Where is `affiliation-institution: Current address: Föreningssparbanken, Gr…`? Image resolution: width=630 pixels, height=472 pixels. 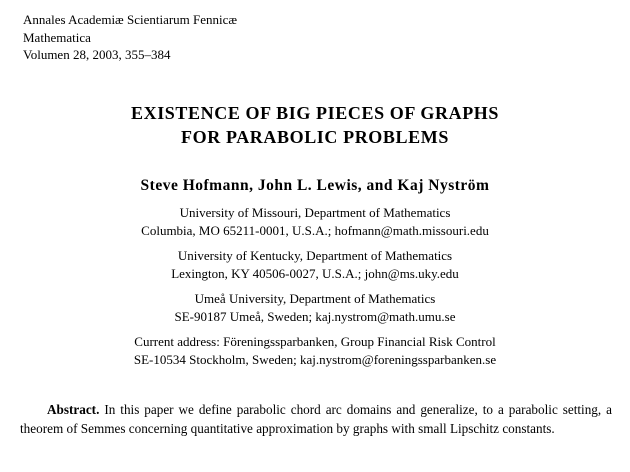 affiliation-institution: Current address: Föreningssparbanken, Gr… is located at coordinates (315, 341).